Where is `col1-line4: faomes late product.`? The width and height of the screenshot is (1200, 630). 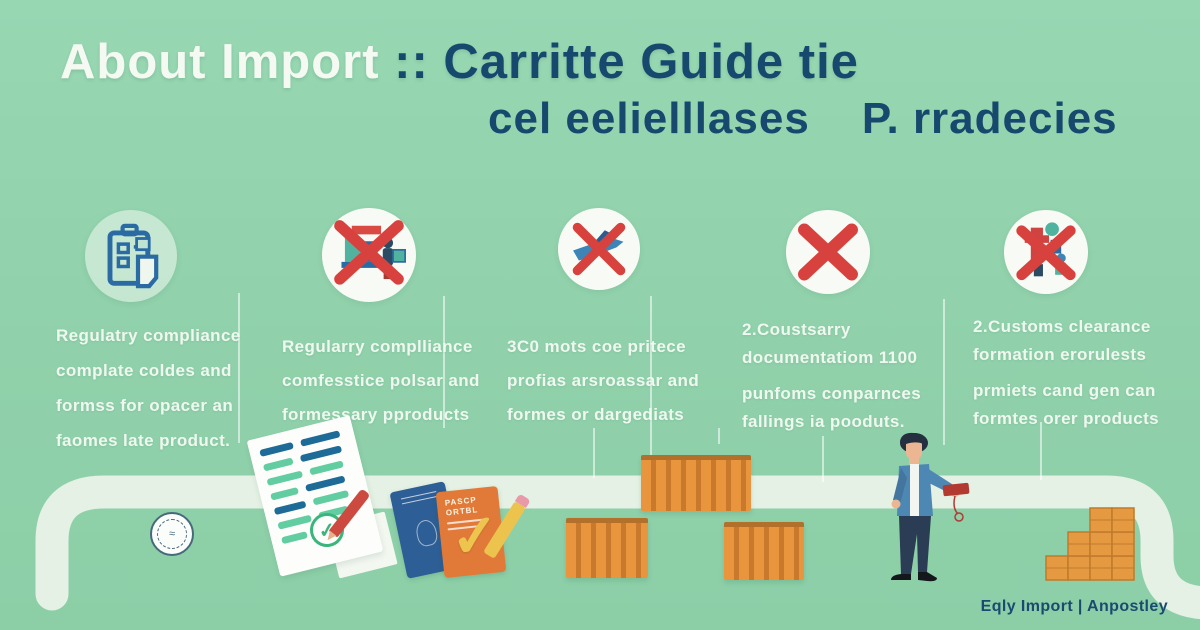
col1-line4: faomes late product. is located at coordinates (143, 440).